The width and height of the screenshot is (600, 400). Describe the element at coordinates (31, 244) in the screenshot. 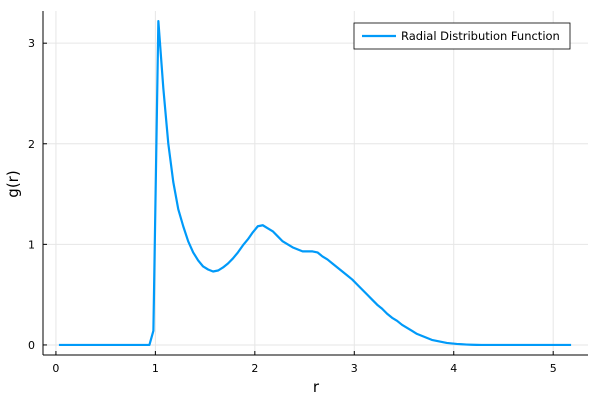

I see `y-tick-label: 1` at that location.